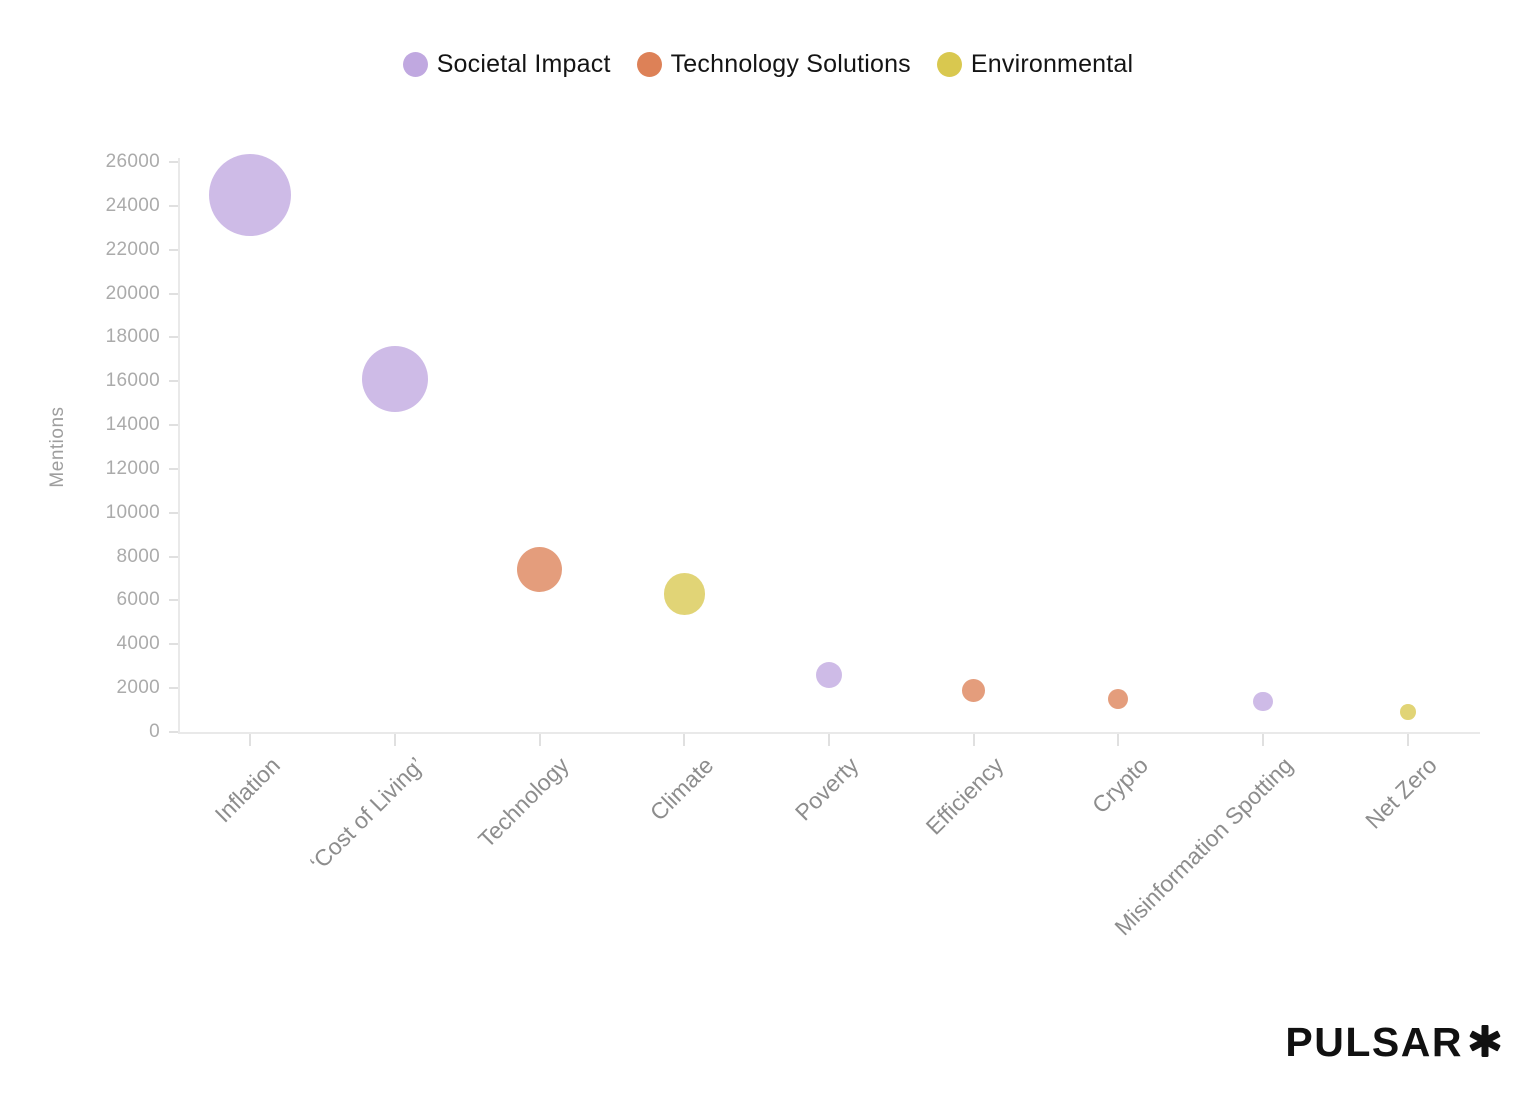  Describe the element at coordinates (247, 790) in the screenshot. I see `x-category-label-inflation: Inflation` at that location.